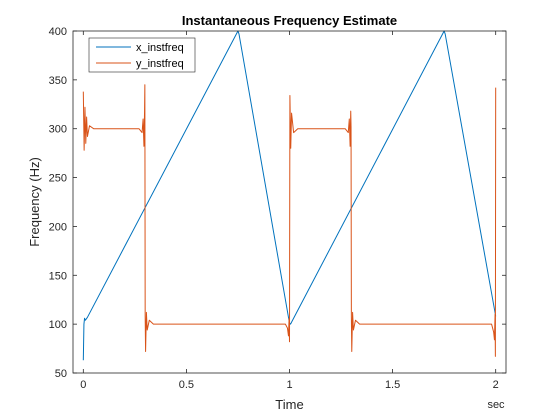  What do you see at coordinates (61, 374) in the screenshot?
I see `y-tick-label: 50` at bounding box center [61, 374].